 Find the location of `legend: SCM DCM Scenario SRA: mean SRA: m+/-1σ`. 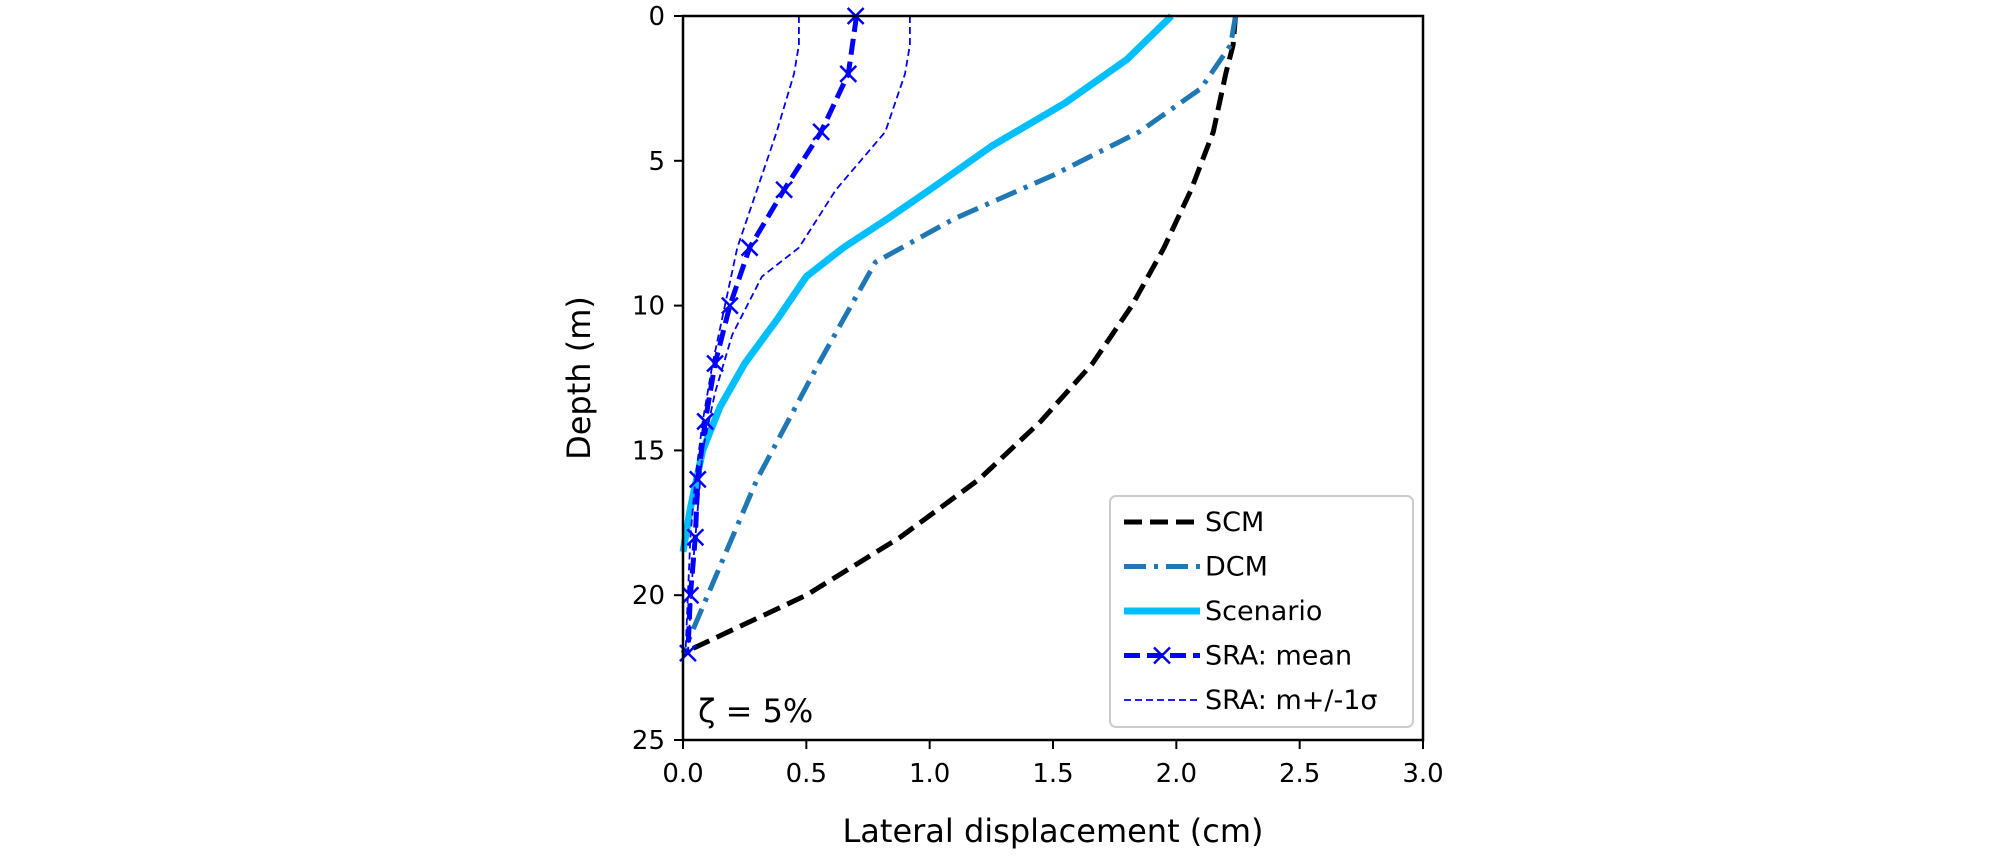

legend: SCM DCM Scenario SRA: mean SRA: m+/-1σ is located at coordinates (1261, 611).